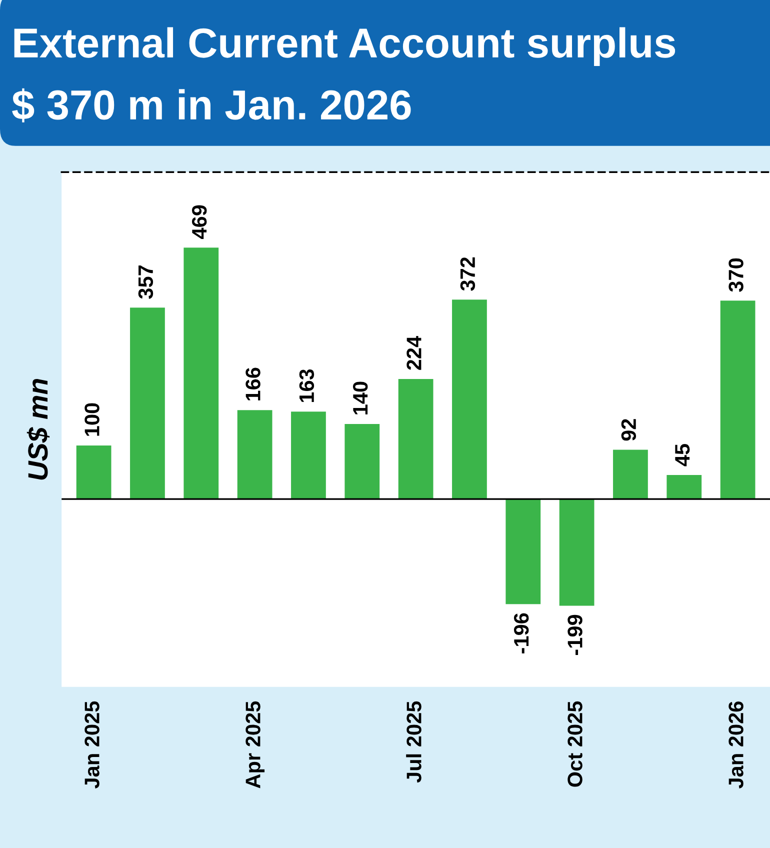 The width and height of the screenshot is (770, 848). I want to click on data-label: 166, so click(253, 384).